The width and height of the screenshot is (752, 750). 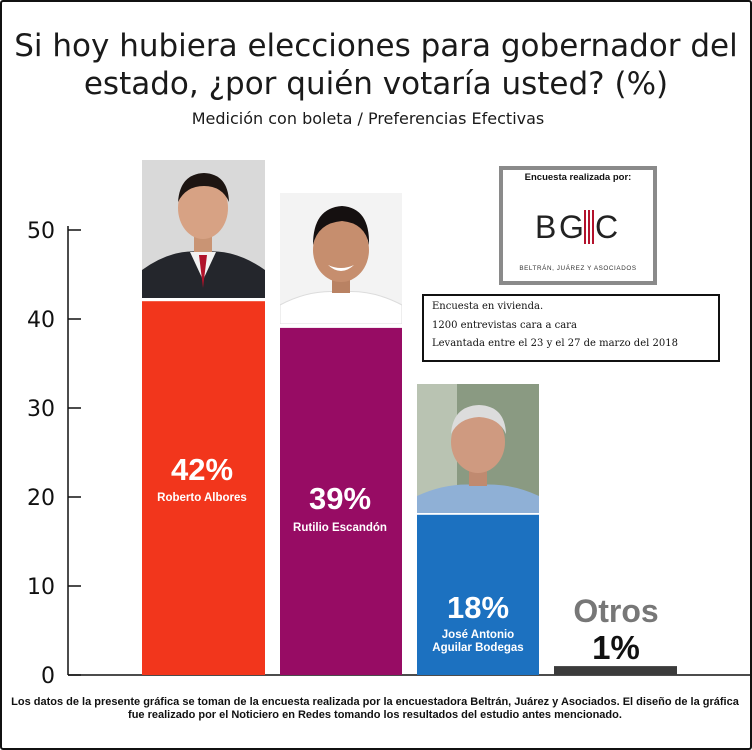 What do you see at coordinates (376, 84) in the screenshot?
I see `title-line-2: estado, ¿por quién votaría usted? (%)` at bounding box center [376, 84].